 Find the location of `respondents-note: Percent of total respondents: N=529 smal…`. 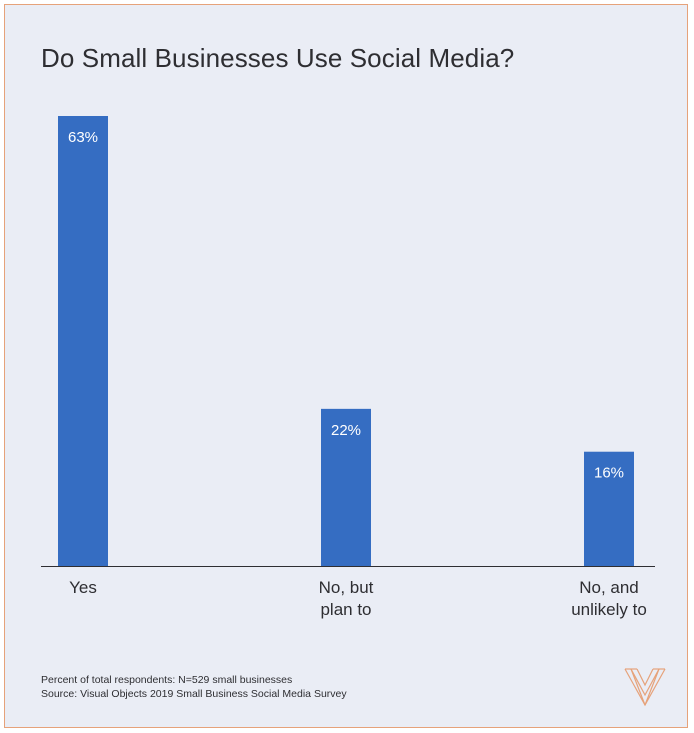

respondents-note: Percent of total respondents: N=529 smal… is located at coordinates (167, 680).